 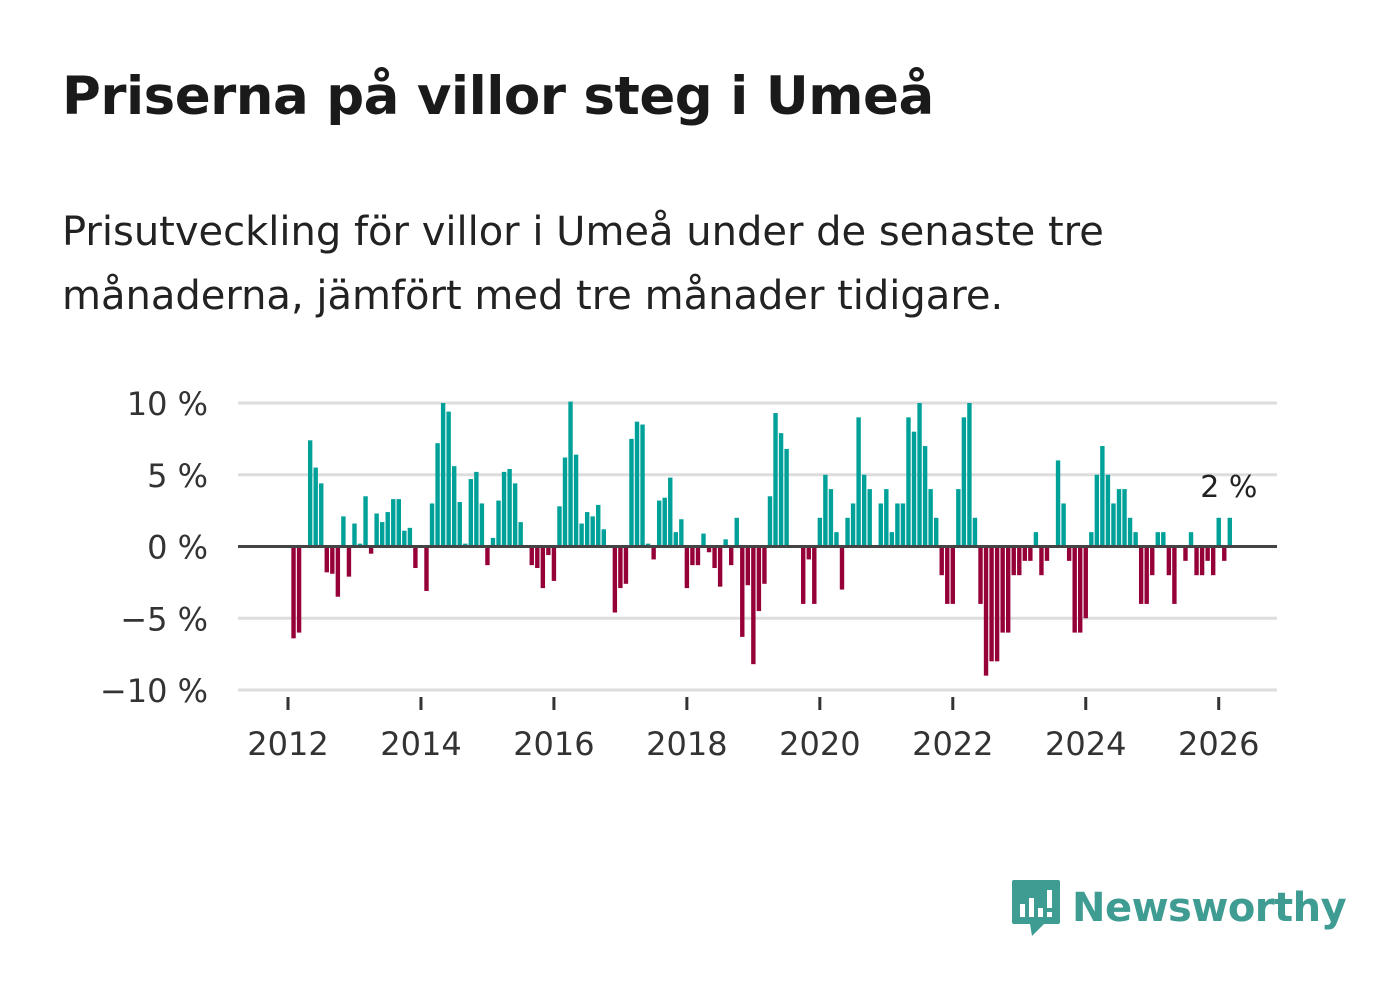 What do you see at coordinates (420, 744) in the screenshot?
I see `x-tick-label: 2014` at bounding box center [420, 744].